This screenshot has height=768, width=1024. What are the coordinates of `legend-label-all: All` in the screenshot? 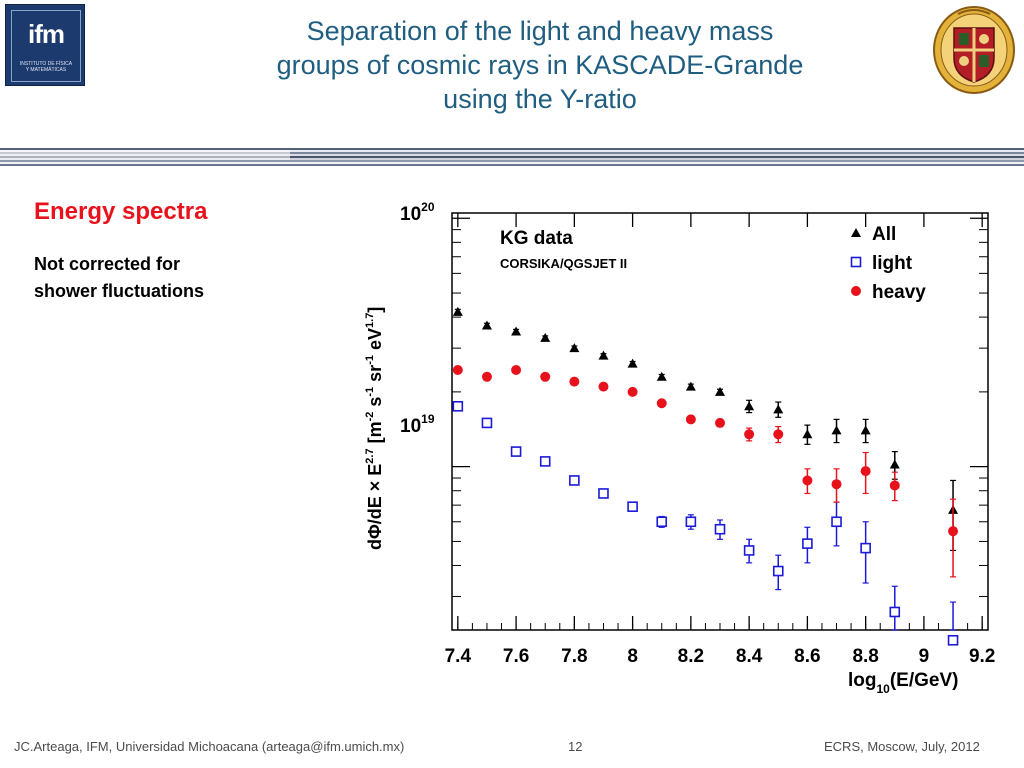 It's located at (884, 234).